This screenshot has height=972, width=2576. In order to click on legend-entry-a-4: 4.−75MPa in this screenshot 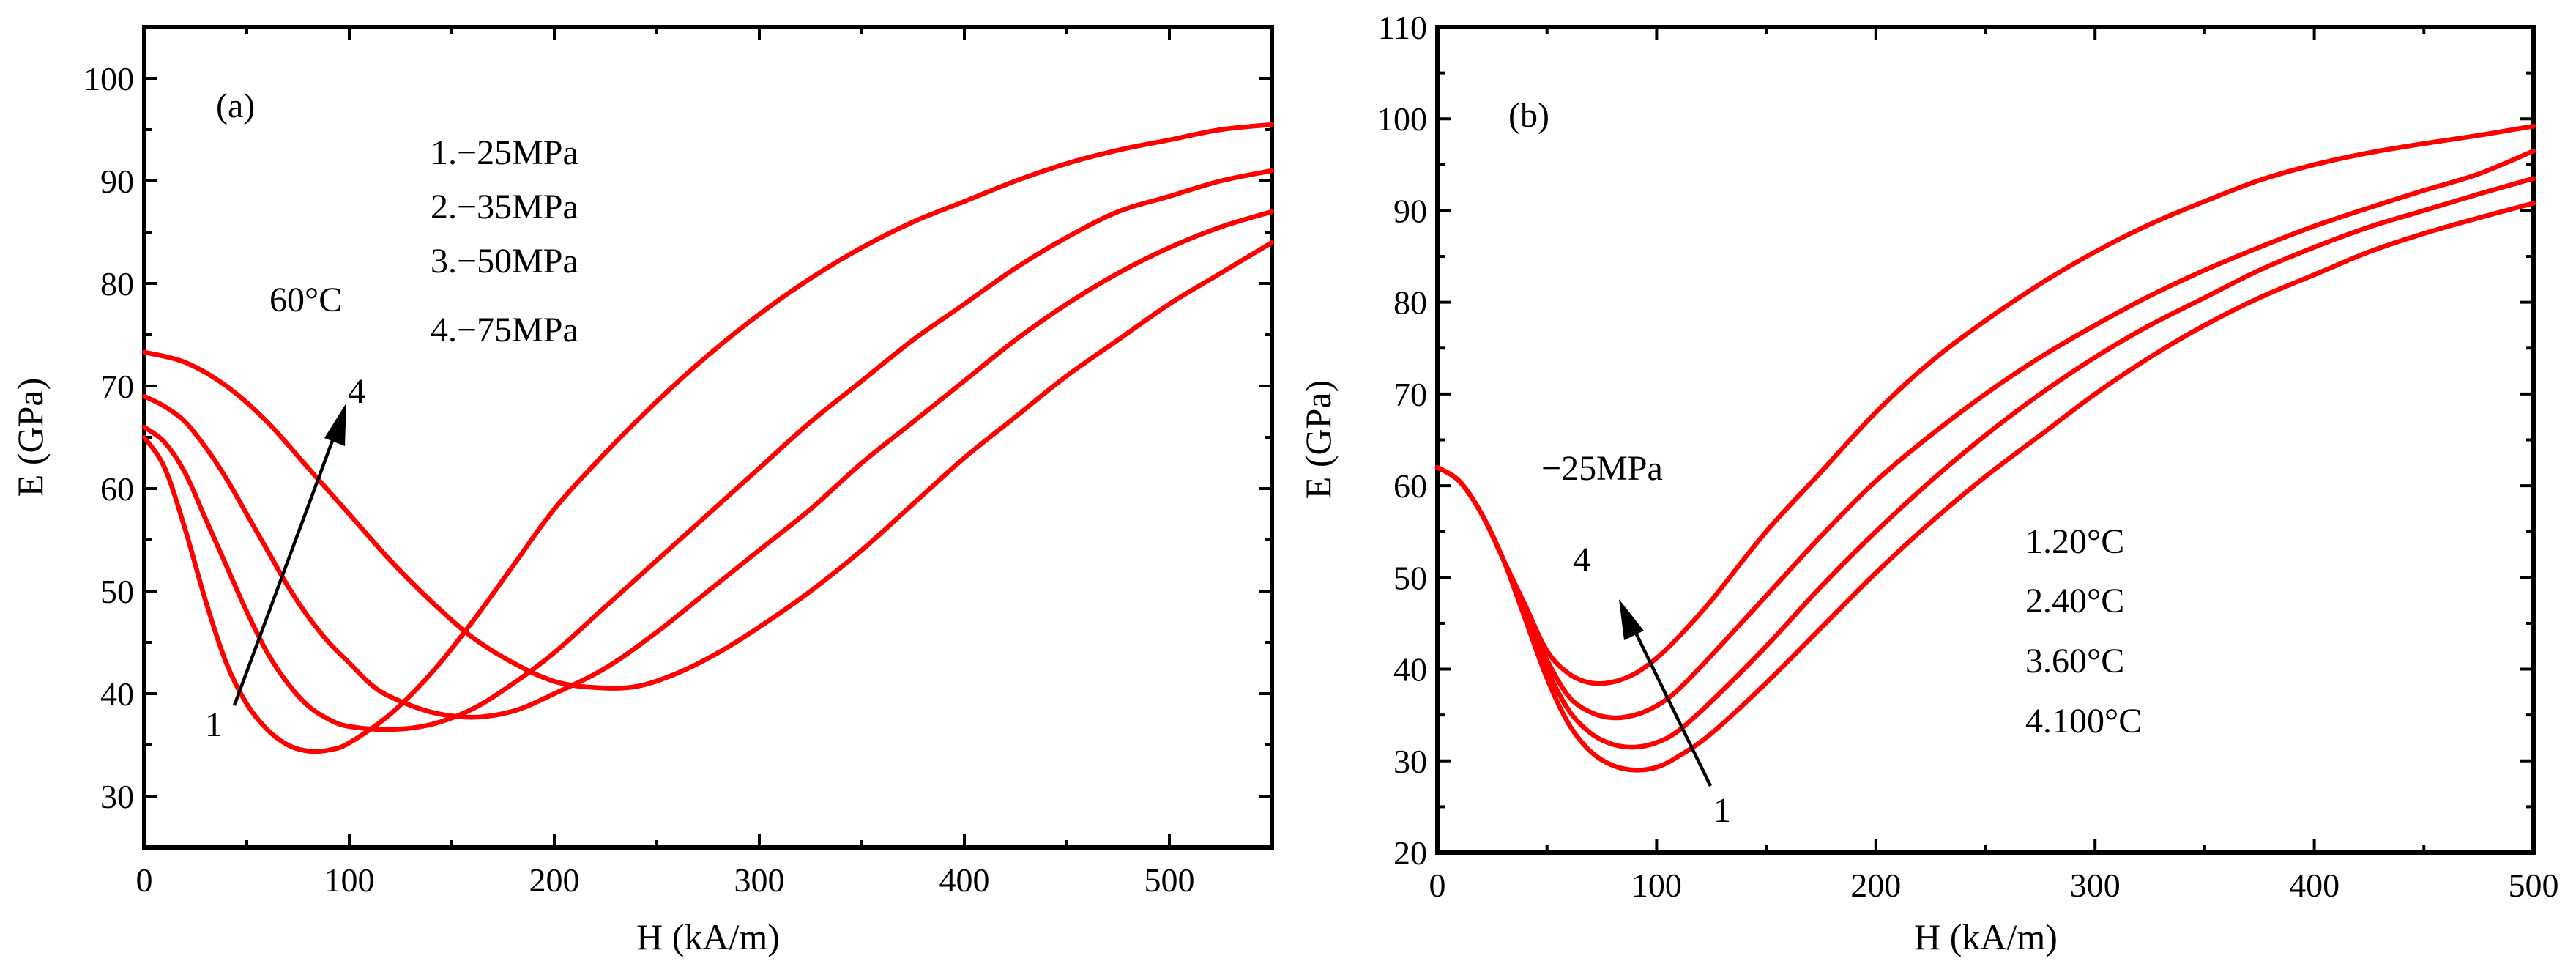, I will do `click(504, 330)`.